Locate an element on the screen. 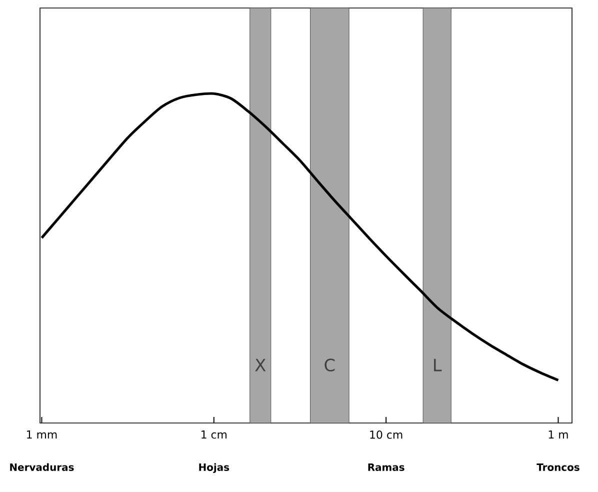 The height and width of the screenshot is (492, 598). annotation: L is located at coordinates (438, 365).